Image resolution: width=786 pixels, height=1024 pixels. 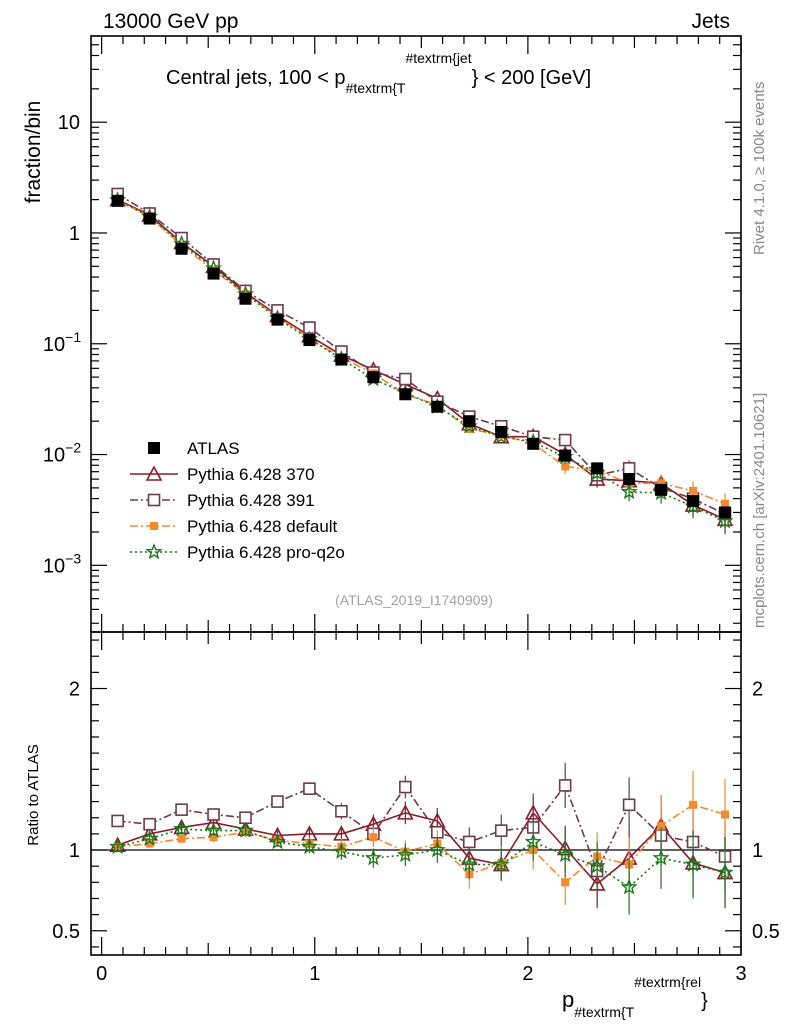 What do you see at coordinates (568, 999) in the screenshot?
I see `x-axis-label-text: p` at bounding box center [568, 999].